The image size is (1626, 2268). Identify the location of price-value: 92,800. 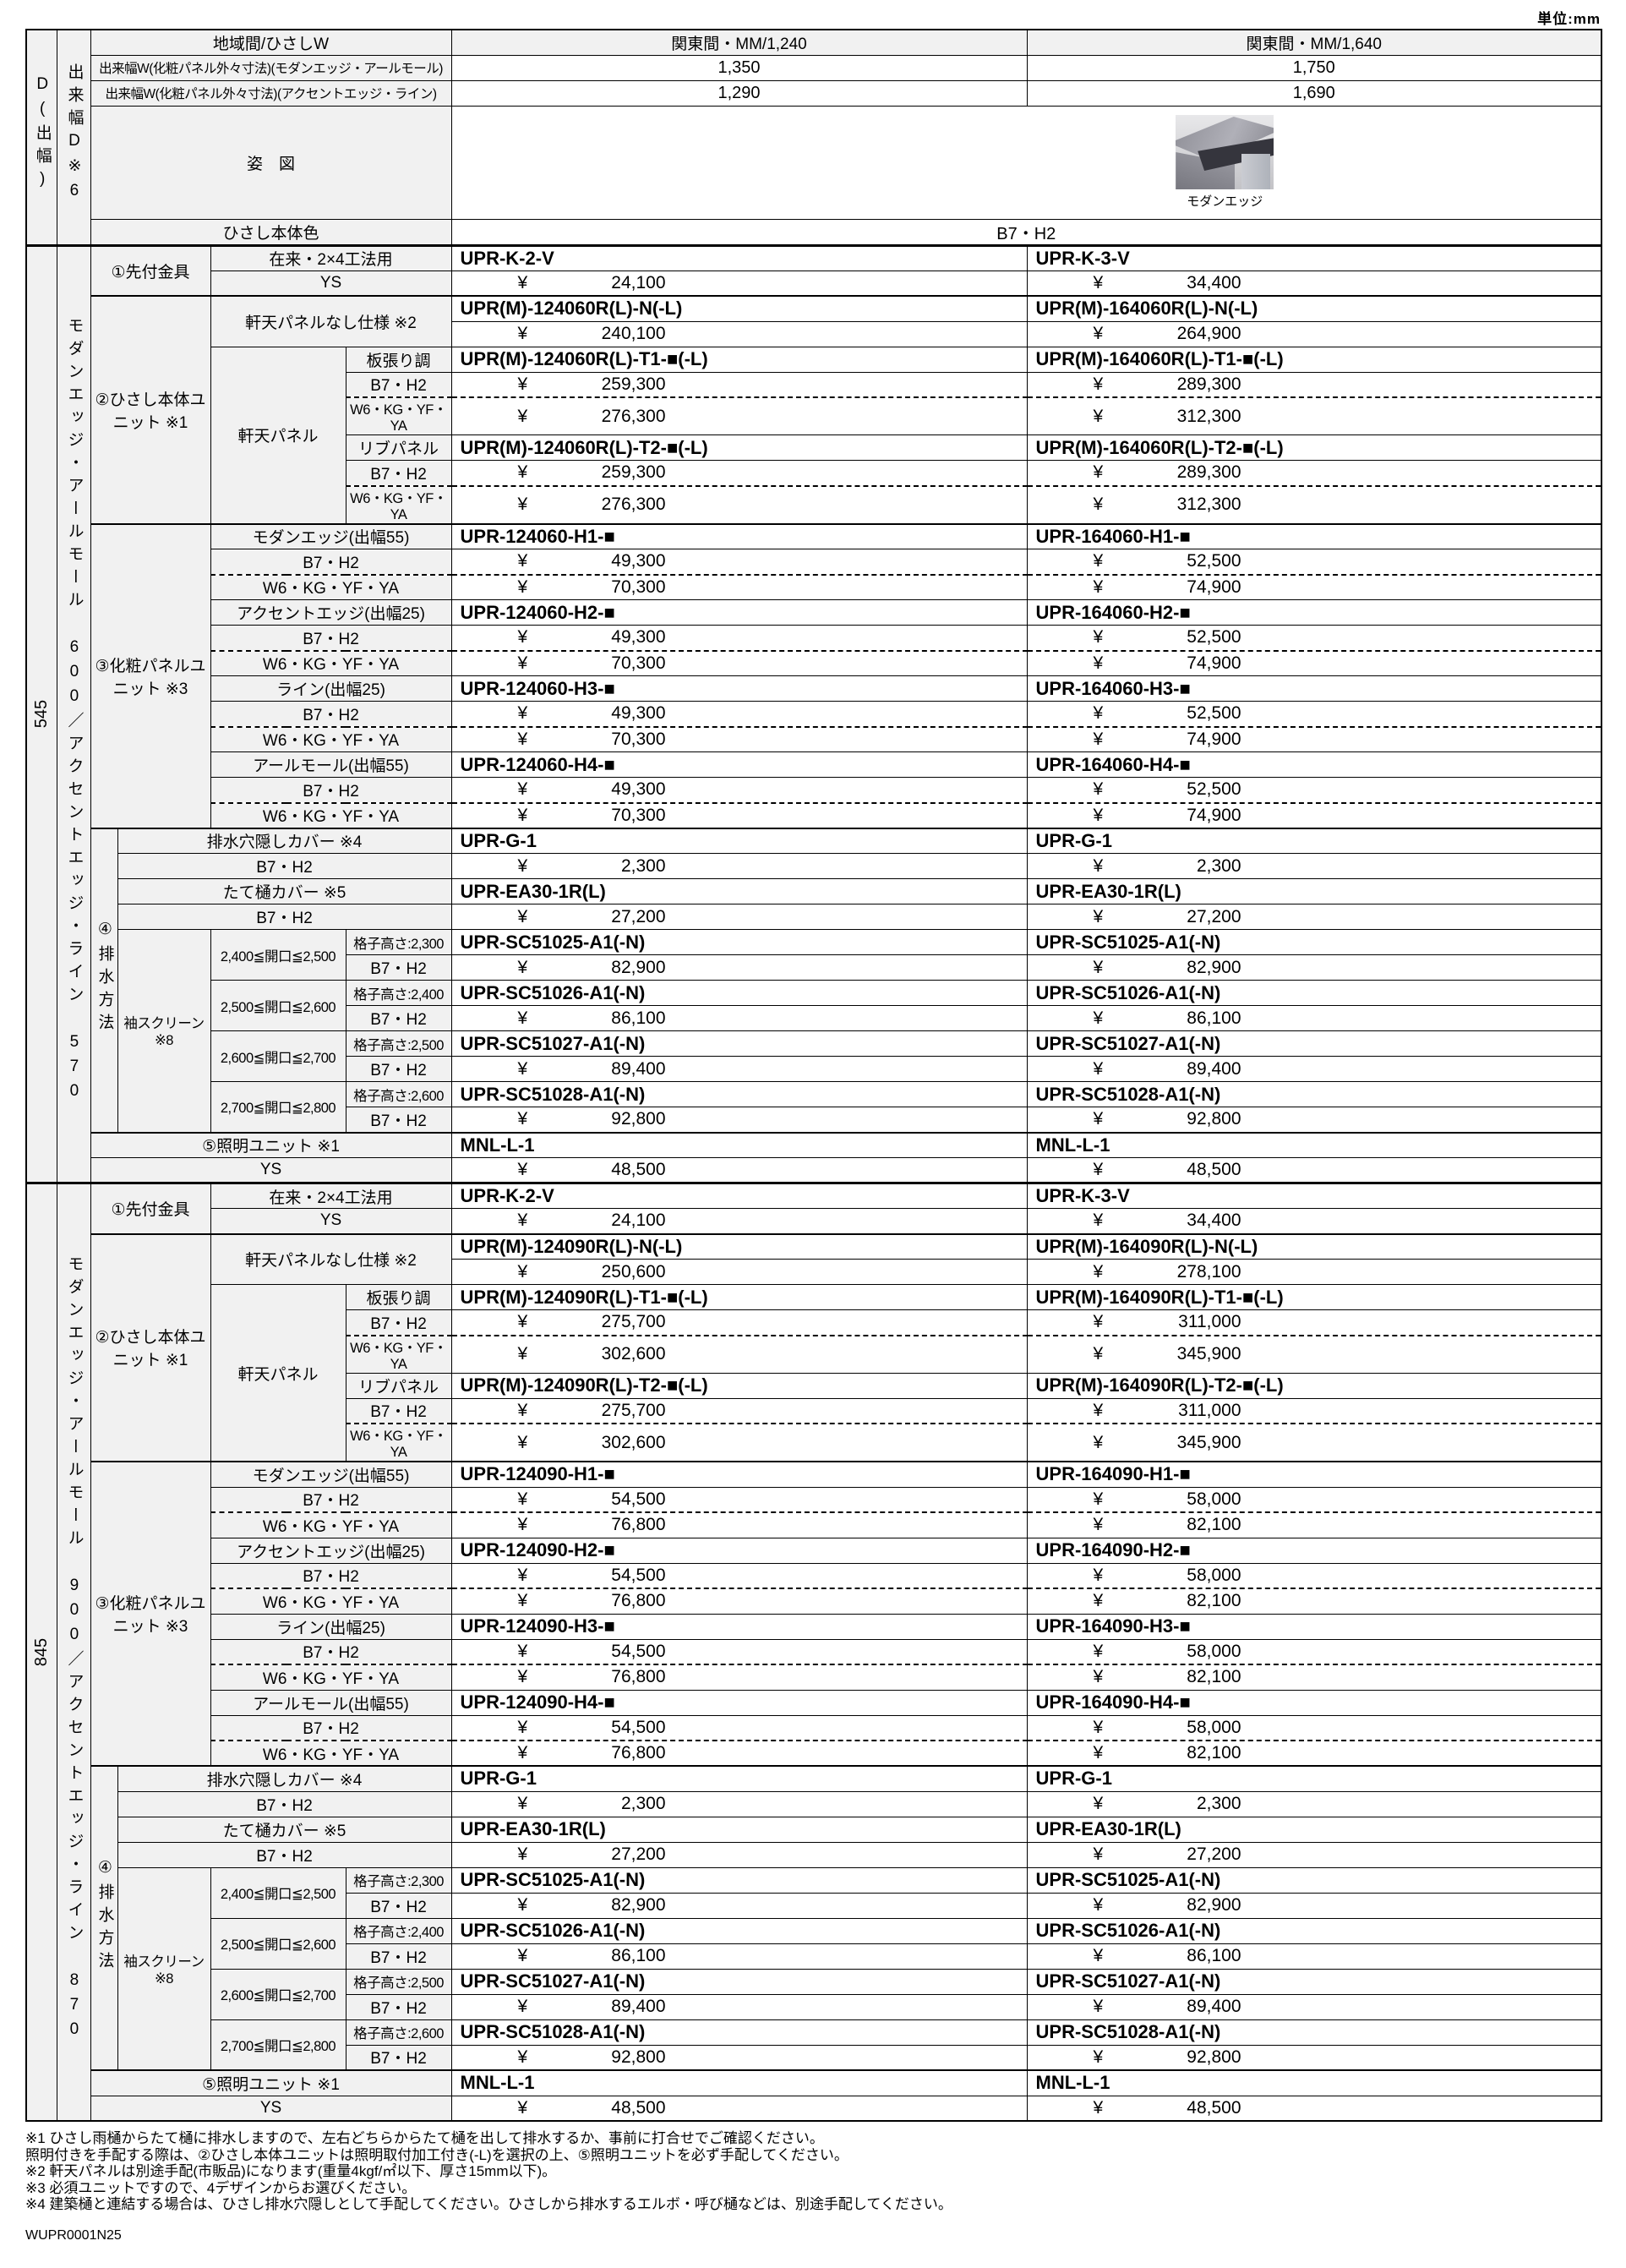
(638, 1119).